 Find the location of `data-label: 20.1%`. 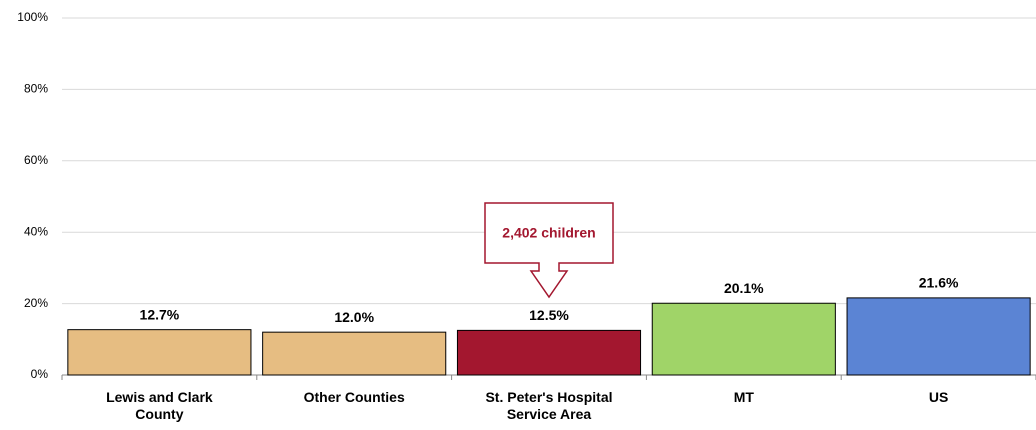

data-label: 20.1% is located at coordinates (744, 288).